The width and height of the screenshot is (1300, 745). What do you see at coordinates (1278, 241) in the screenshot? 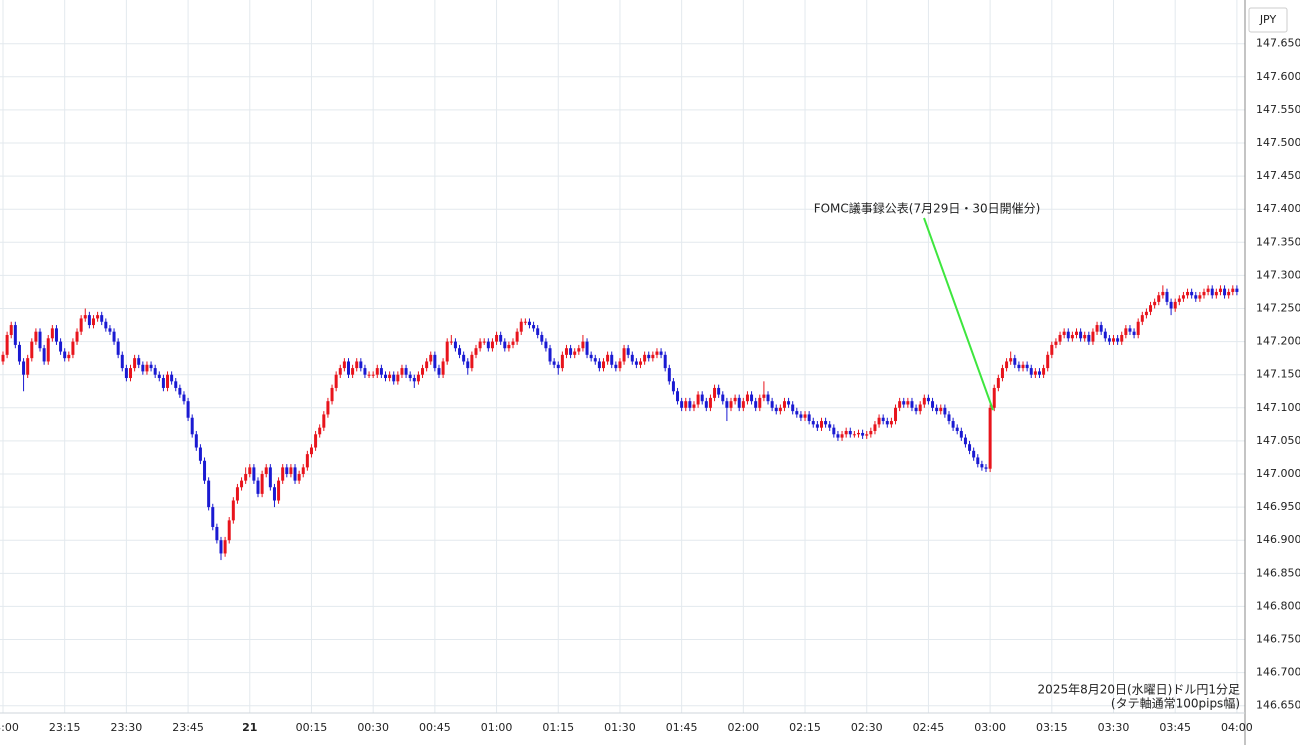
I see `y-tick-label: 147.350` at bounding box center [1278, 241].